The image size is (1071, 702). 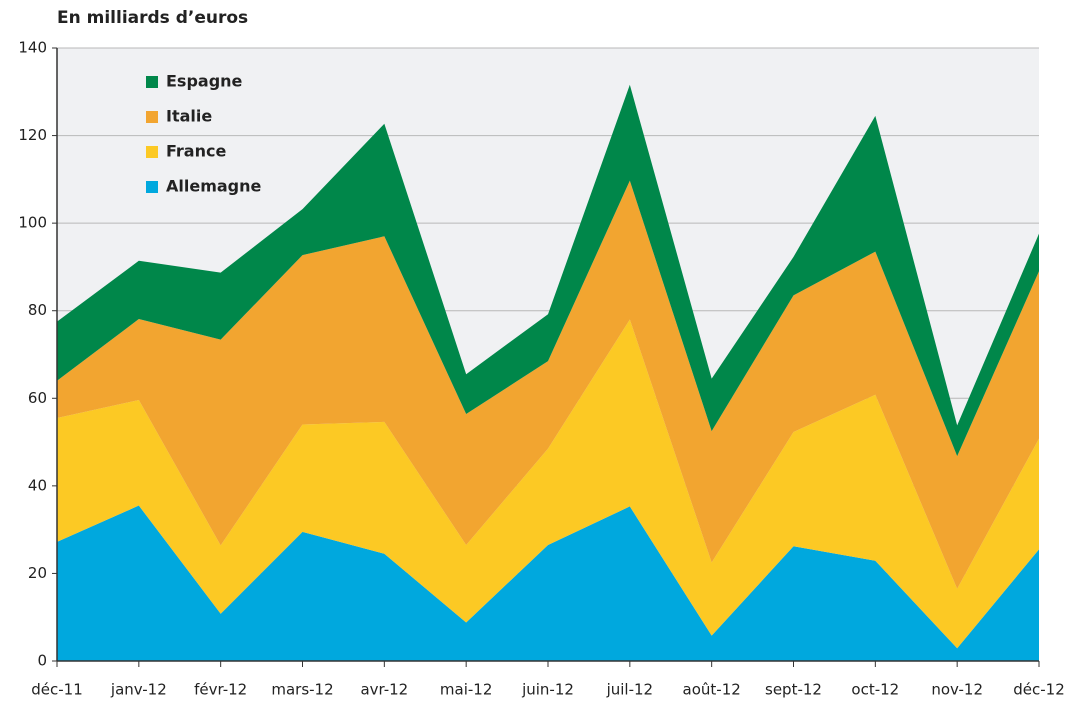 What do you see at coordinates (220, 690) in the screenshot?
I see `x-tick-label: févr-12` at bounding box center [220, 690].